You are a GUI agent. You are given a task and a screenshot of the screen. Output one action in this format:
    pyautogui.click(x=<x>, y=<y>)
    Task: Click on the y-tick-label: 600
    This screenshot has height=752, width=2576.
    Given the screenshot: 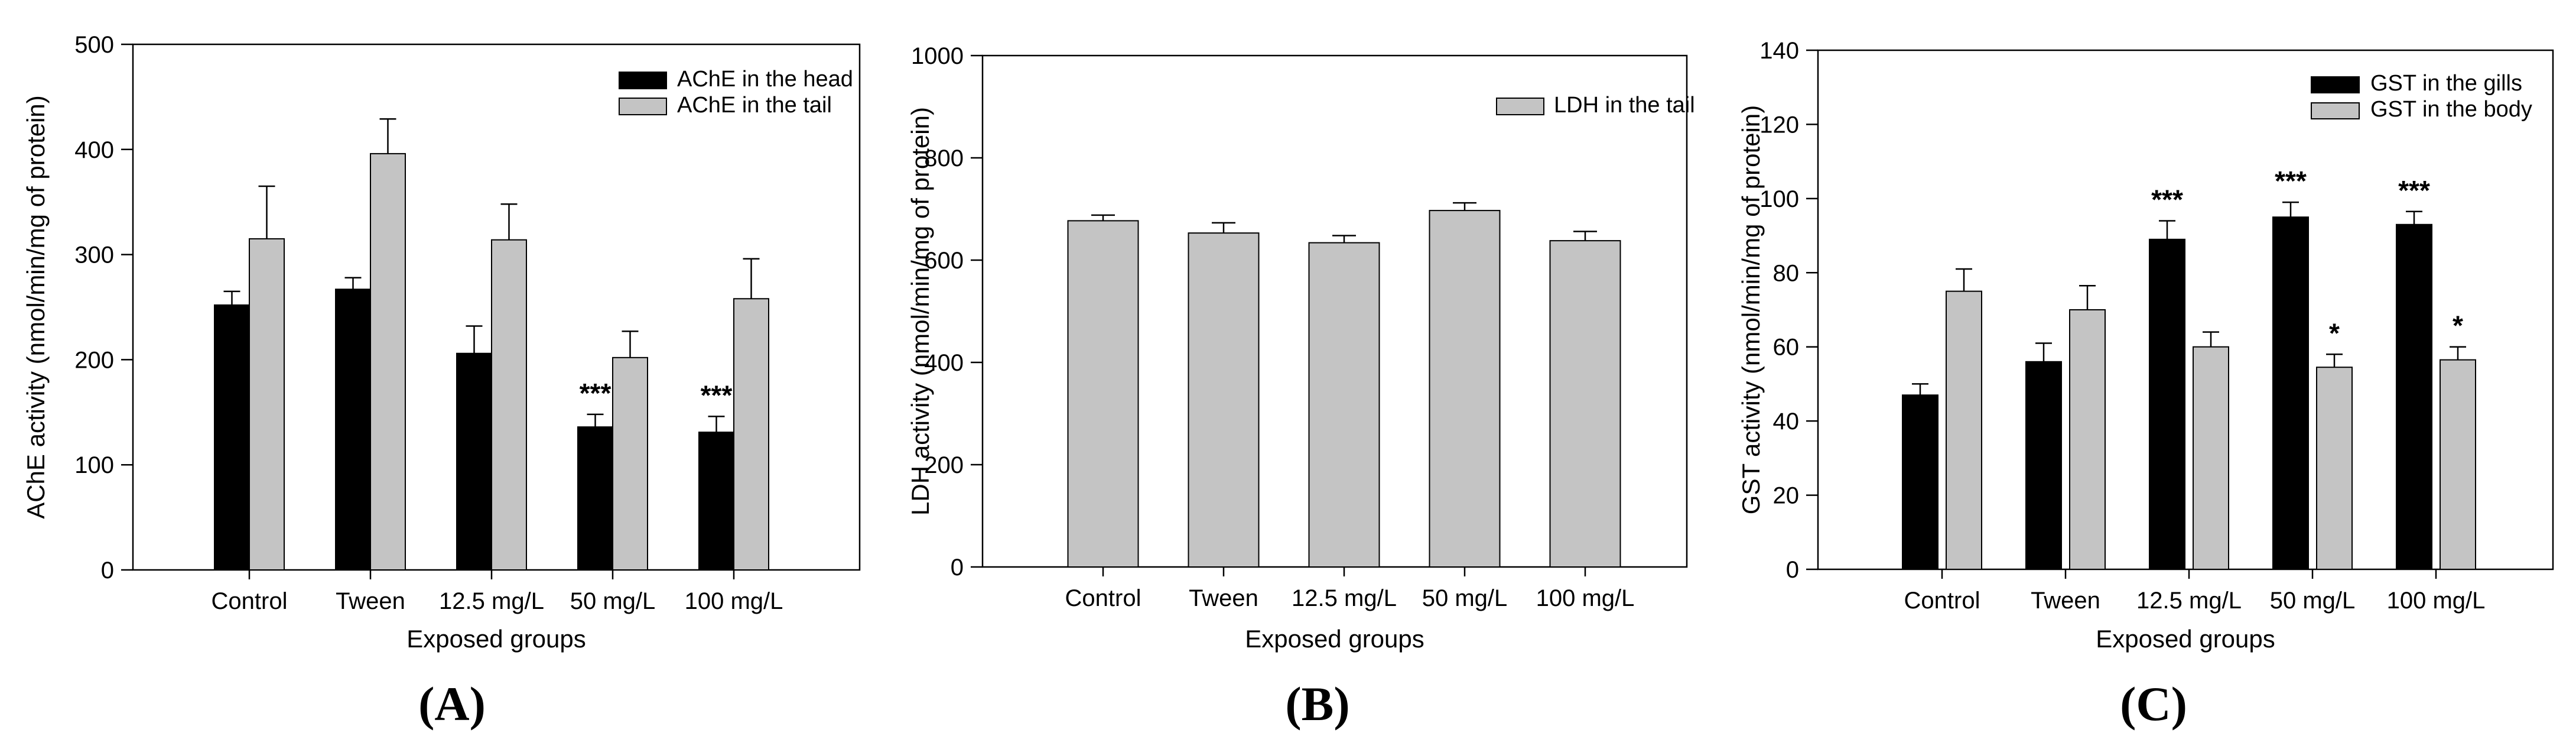 What is the action you would take?
    pyautogui.click(x=944, y=261)
    